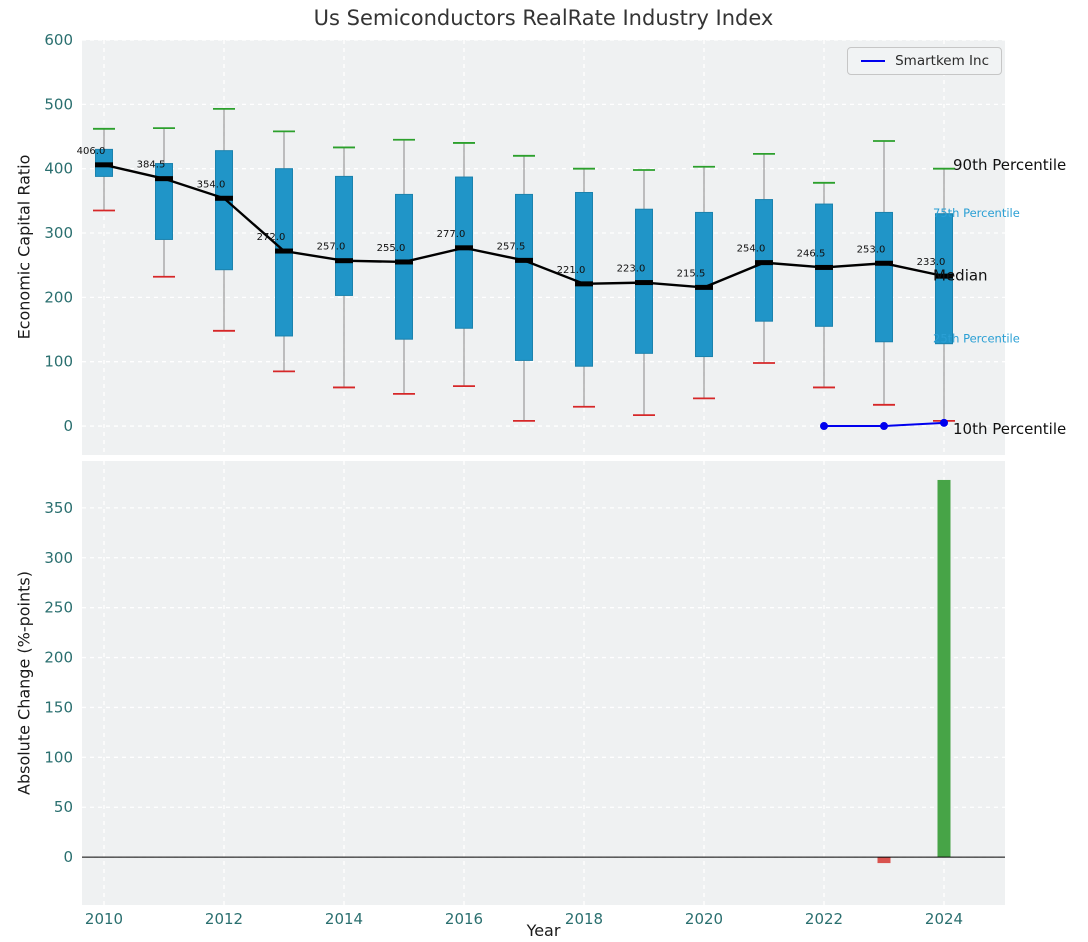 The height and width of the screenshot is (942, 1088). Describe the element at coordinates (451, 234) in the screenshot. I see `median-value-label: 277.0` at that location.